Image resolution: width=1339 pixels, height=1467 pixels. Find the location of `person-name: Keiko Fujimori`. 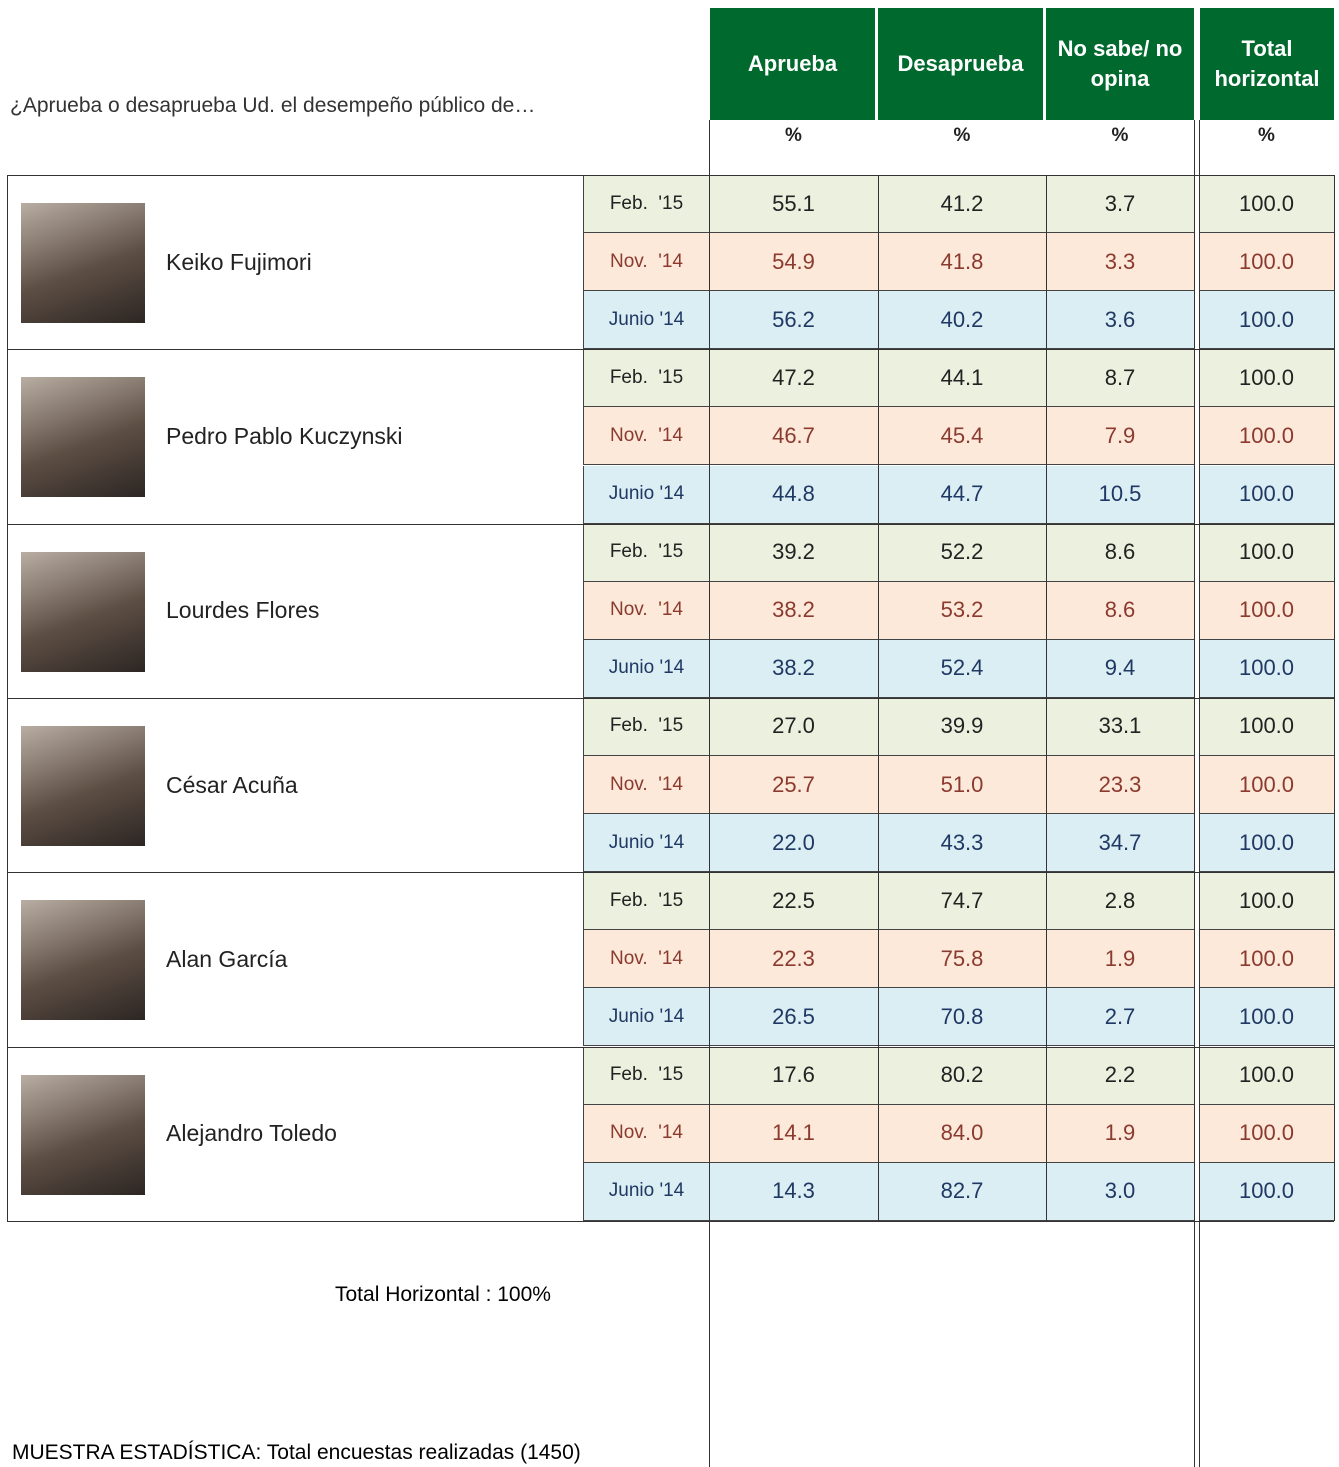

person-name: Keiko Fujimori is located at coordinates (239, 261).